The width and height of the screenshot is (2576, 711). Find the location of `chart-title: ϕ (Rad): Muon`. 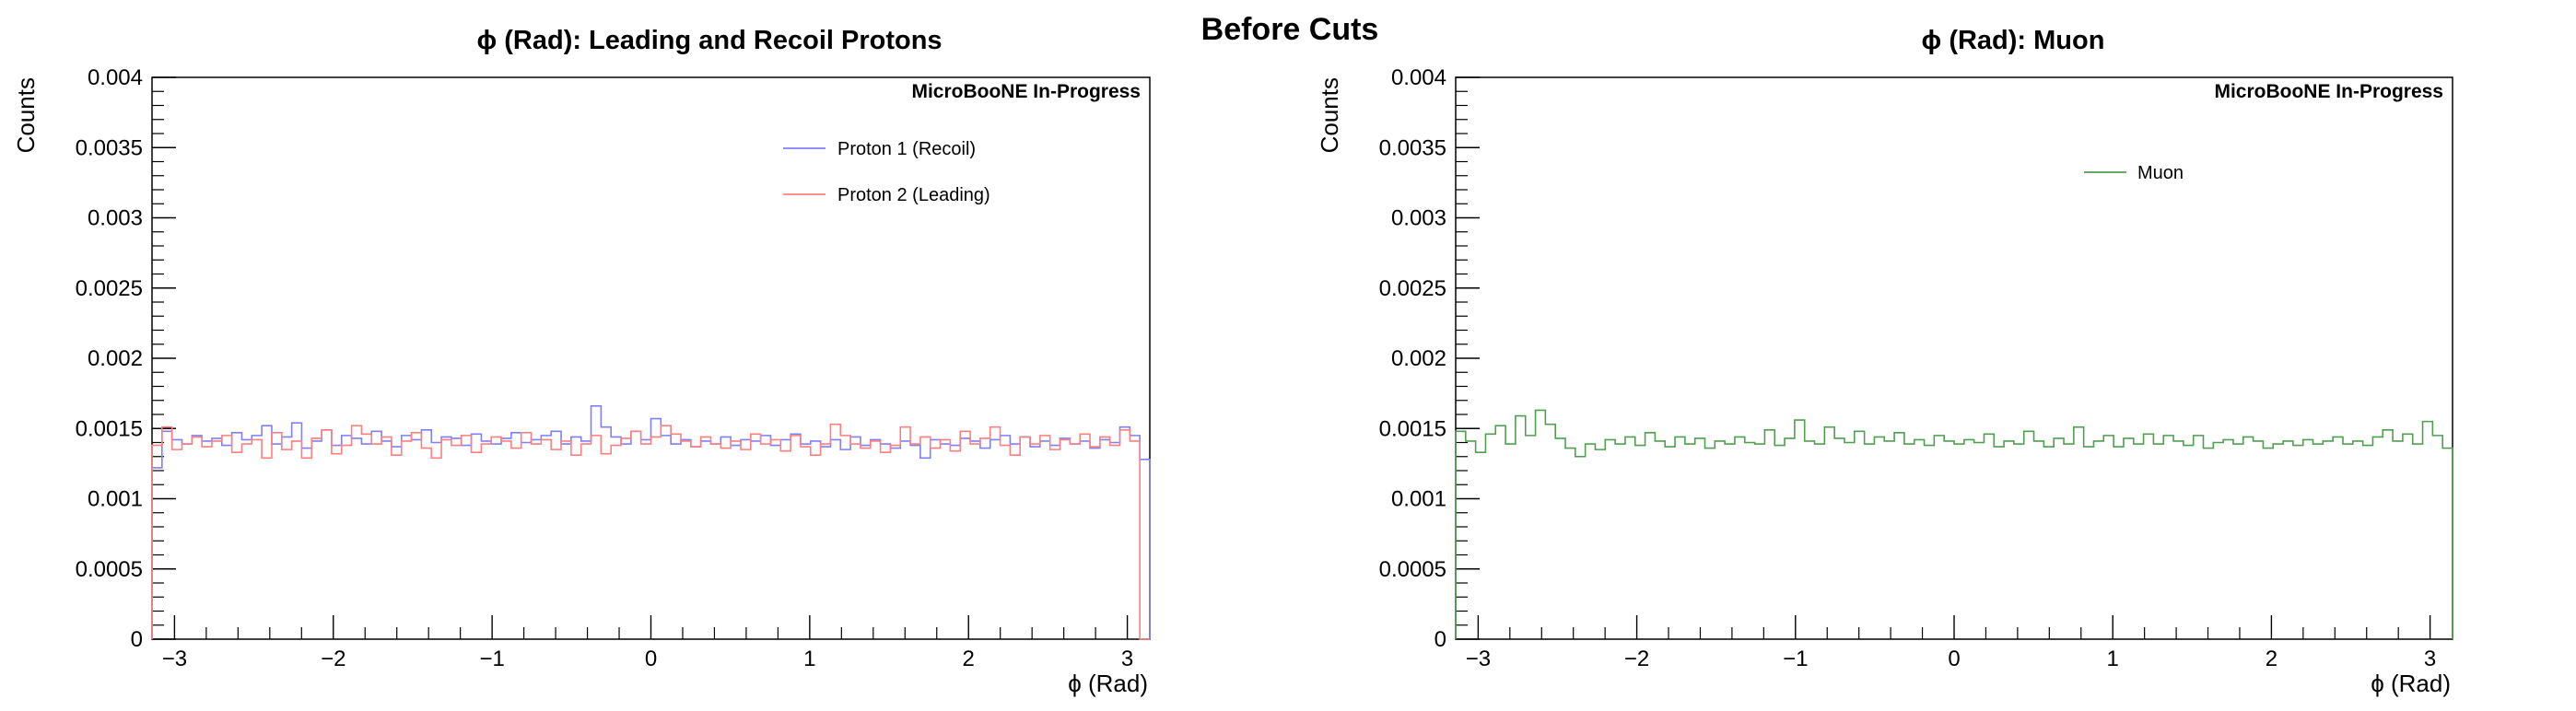

chart-title: ϕ (Rad): Muon is located at coordinates (2014, 40).